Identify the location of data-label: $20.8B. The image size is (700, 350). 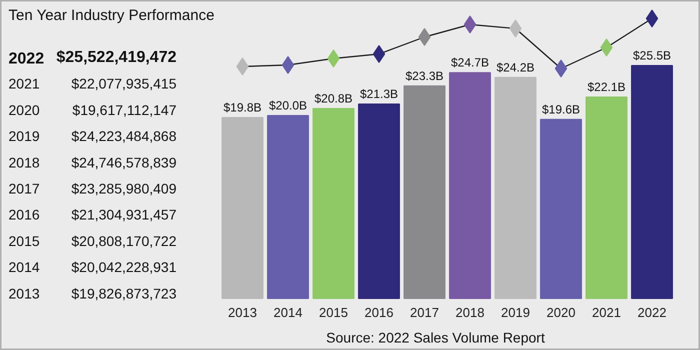
(333, 99).